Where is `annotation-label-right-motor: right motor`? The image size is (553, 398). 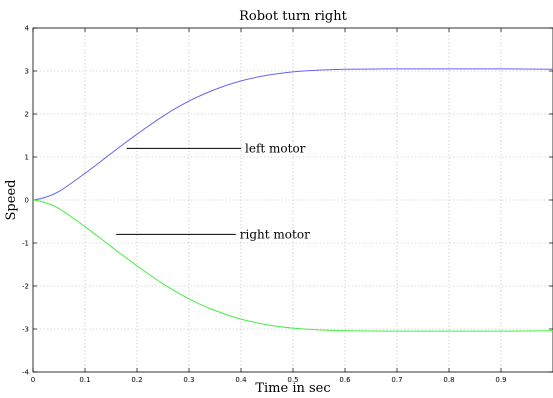
annotation-label-right-motor: right motor is located at coordinates (275, 234).